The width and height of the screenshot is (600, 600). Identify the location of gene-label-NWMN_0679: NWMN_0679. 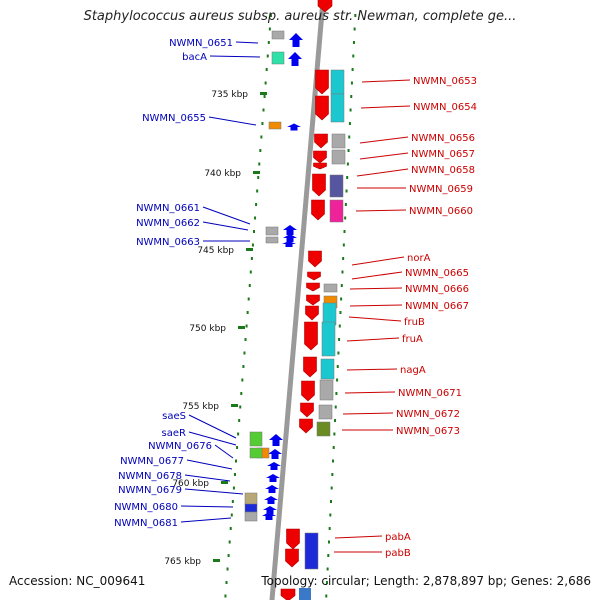
(150, 490).